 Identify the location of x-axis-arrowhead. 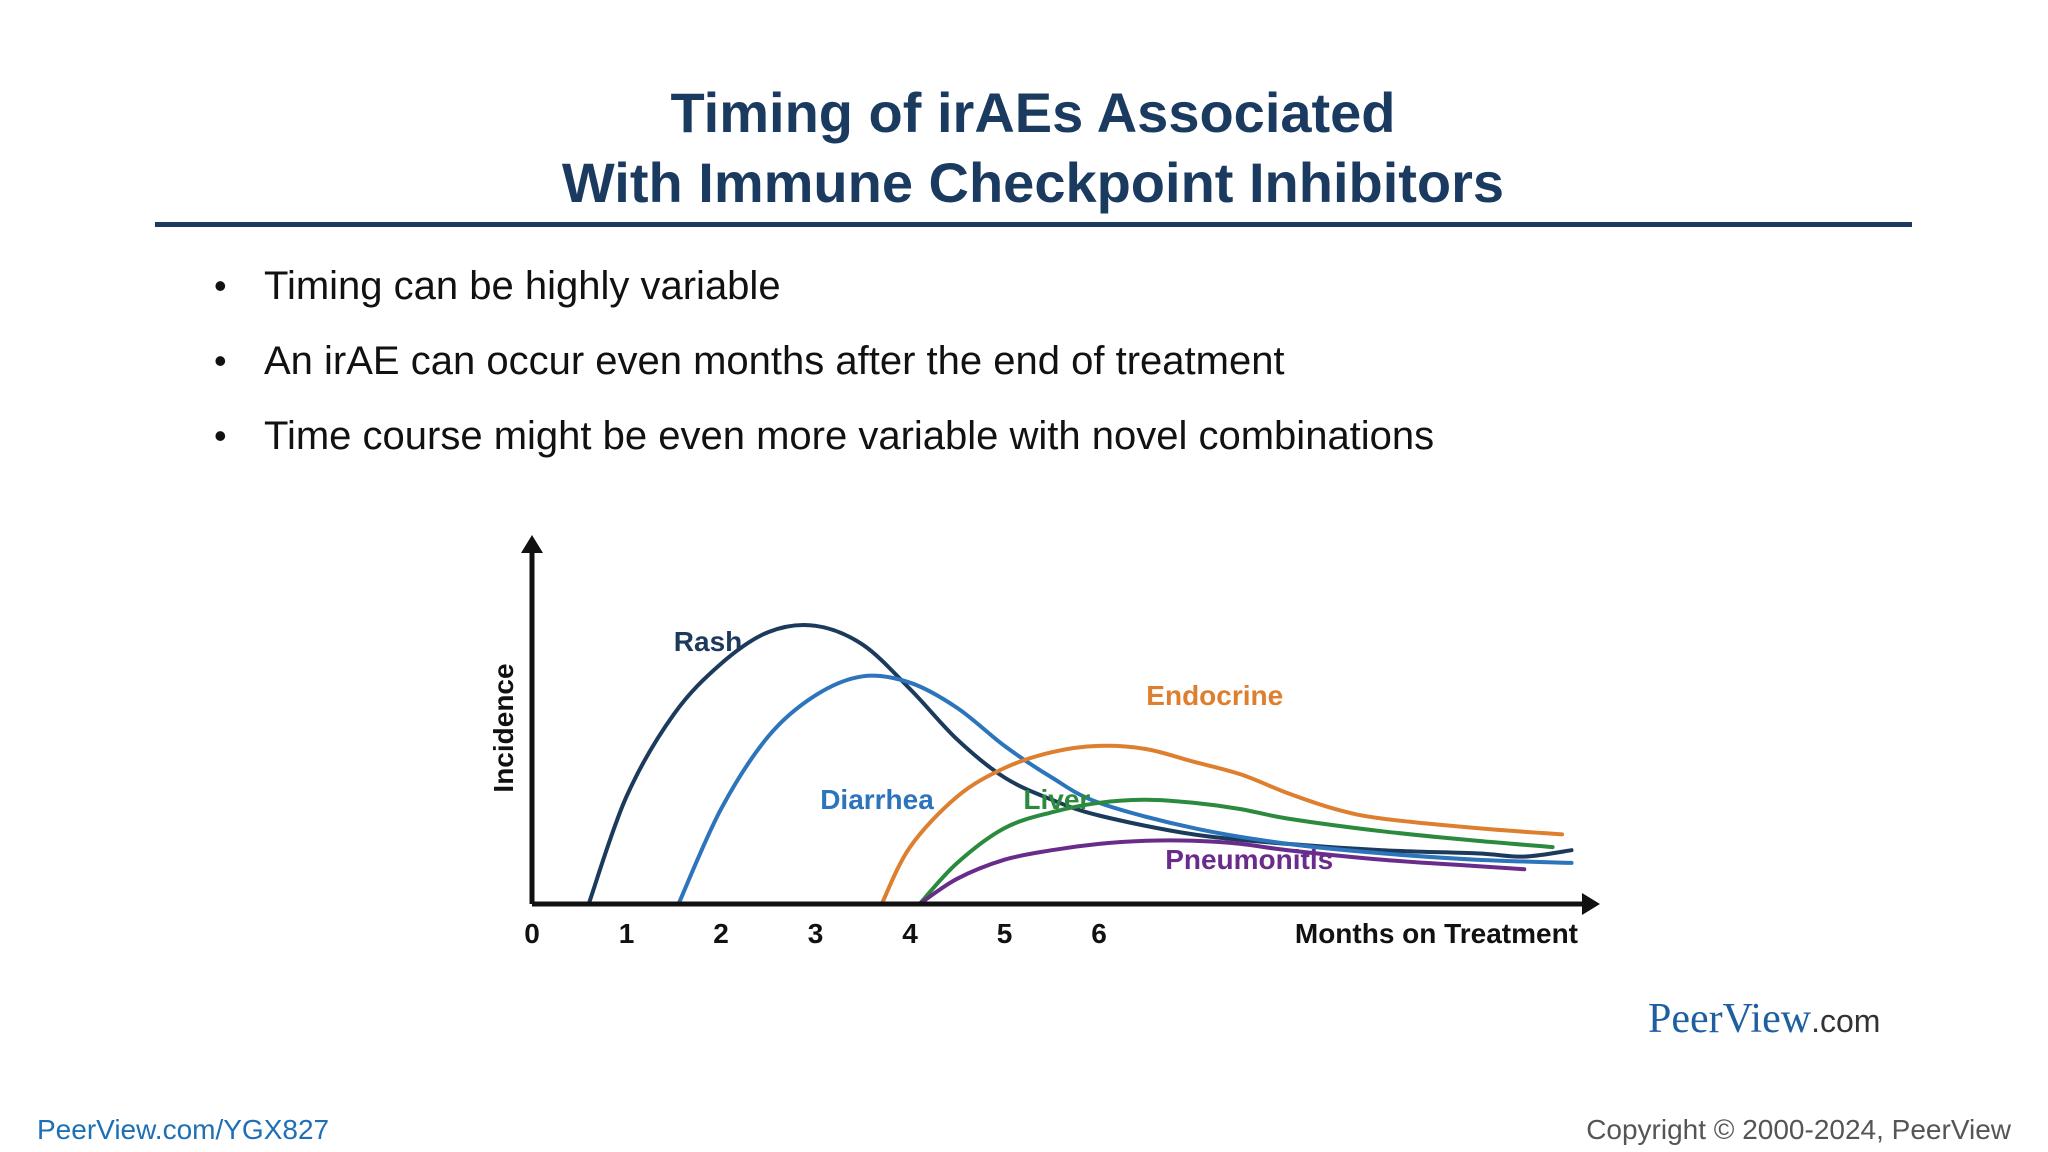
(1591, 904).